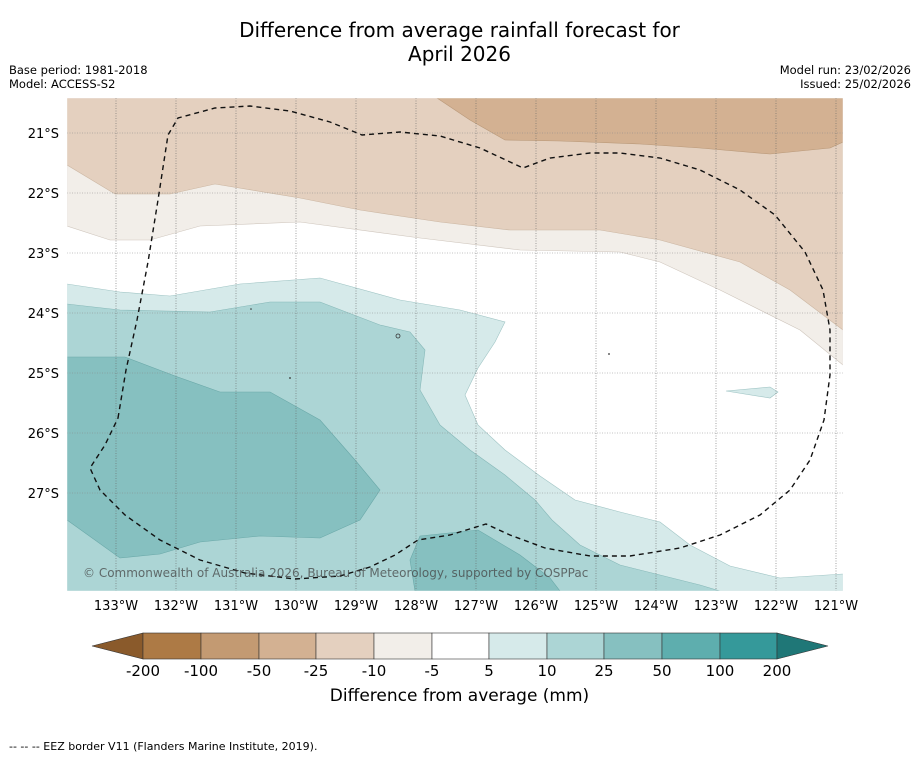 The image size is (919, 758). What do you see at coordinates (489, 671) in the screenshot?
I see `colorbar-tick: 5` at bounding box center [489, 671].